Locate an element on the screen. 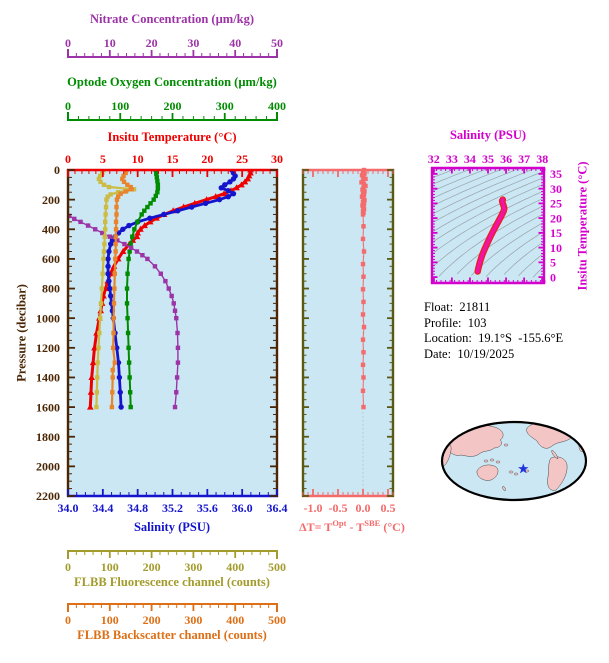 This screenshot has height=663, width=609. float-location-star is located at coordinates (523, 468).